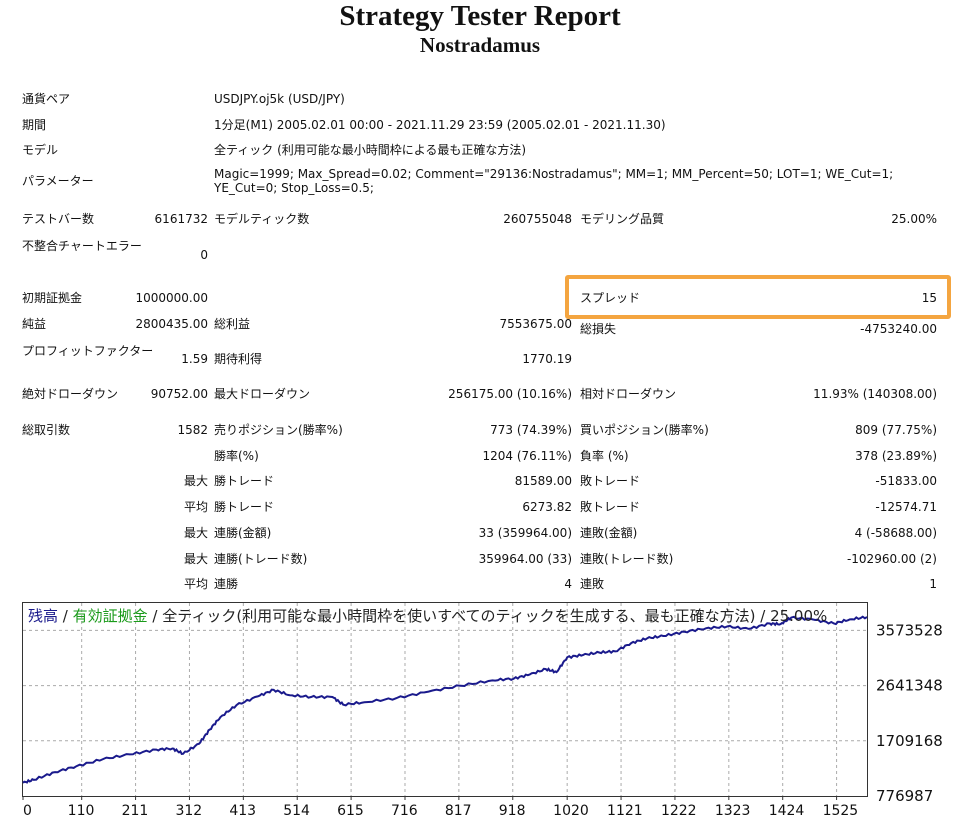 This screenshot has height=823, width=960. What do you see at coordinates (181, 219) in the screenshot?
I see `bars-value: 6161732` at bounding box center [181, 219].